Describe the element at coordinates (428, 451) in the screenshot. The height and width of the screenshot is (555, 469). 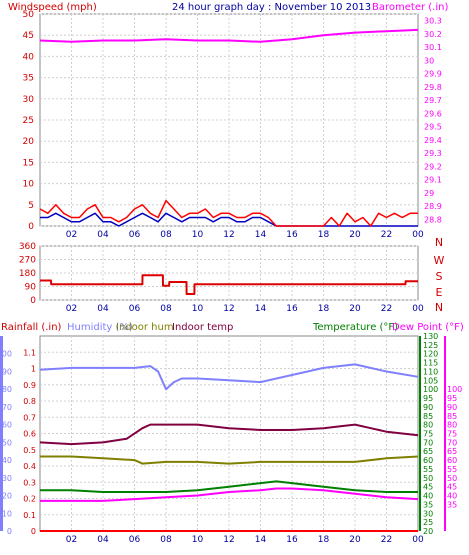
I see `temp-ytick-65: 65` at that location.